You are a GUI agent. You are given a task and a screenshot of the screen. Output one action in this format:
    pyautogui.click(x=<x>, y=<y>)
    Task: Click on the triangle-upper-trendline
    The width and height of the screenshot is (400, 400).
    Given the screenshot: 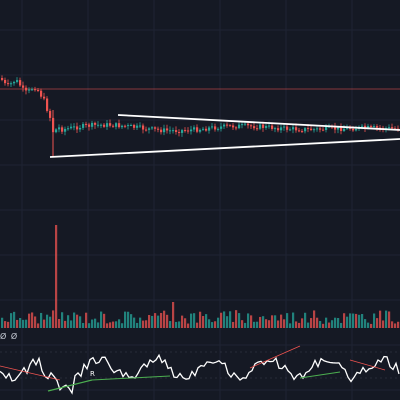 What is the action you would take?
    pyautogui.click(x=258, y=122)
    